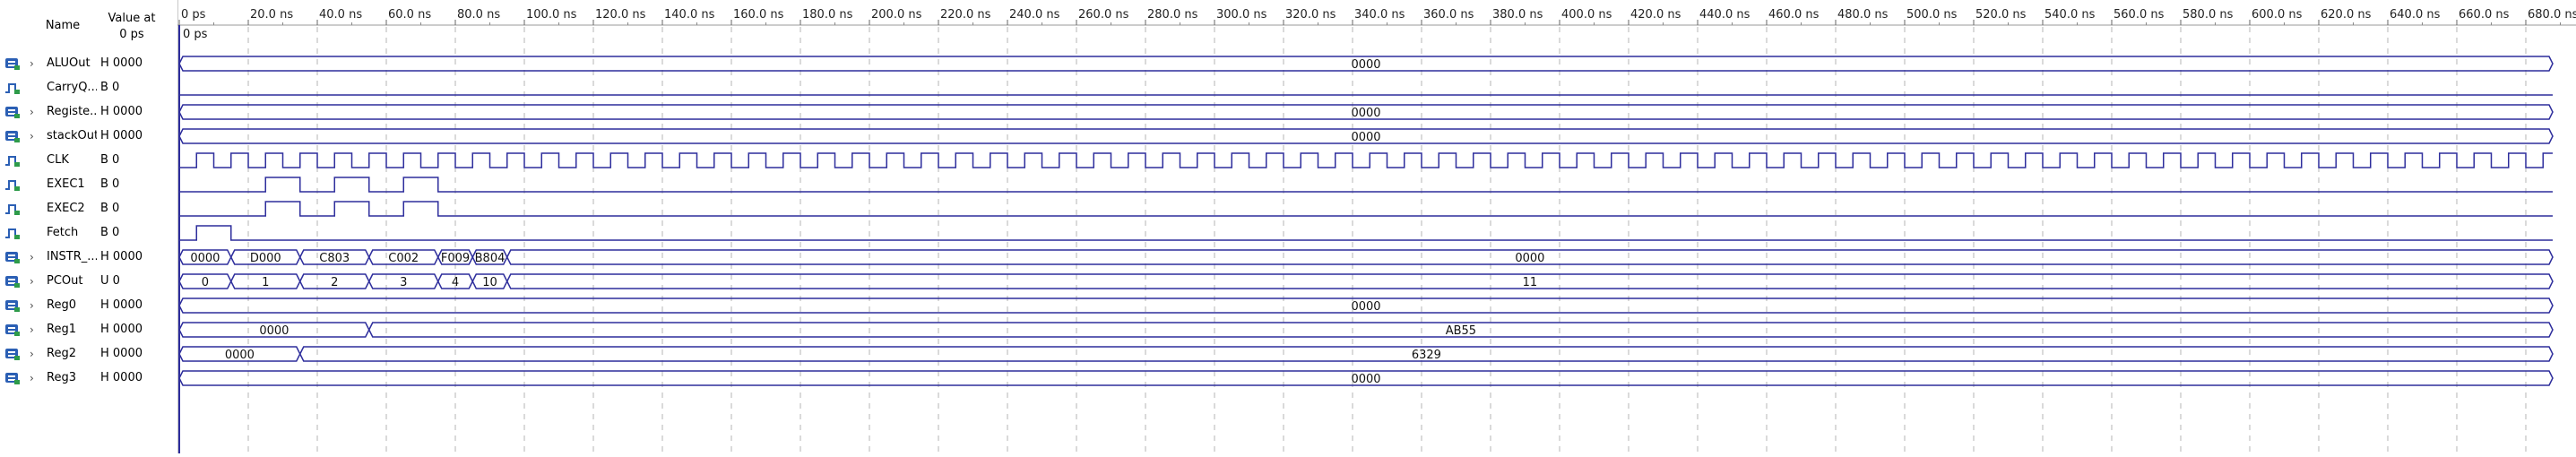 The height and width of the screenshot is (457, 2576). I want to click on waveform-reg3: 0000, so click(1366, 378).